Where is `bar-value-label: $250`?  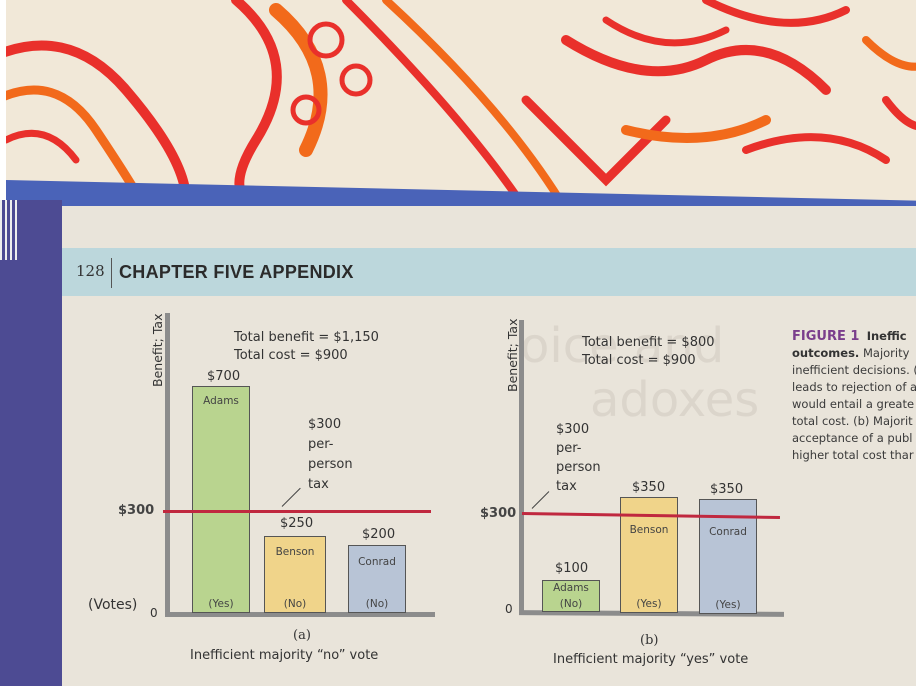
bar-value-label: $250 is located at coordinates (297, 523).